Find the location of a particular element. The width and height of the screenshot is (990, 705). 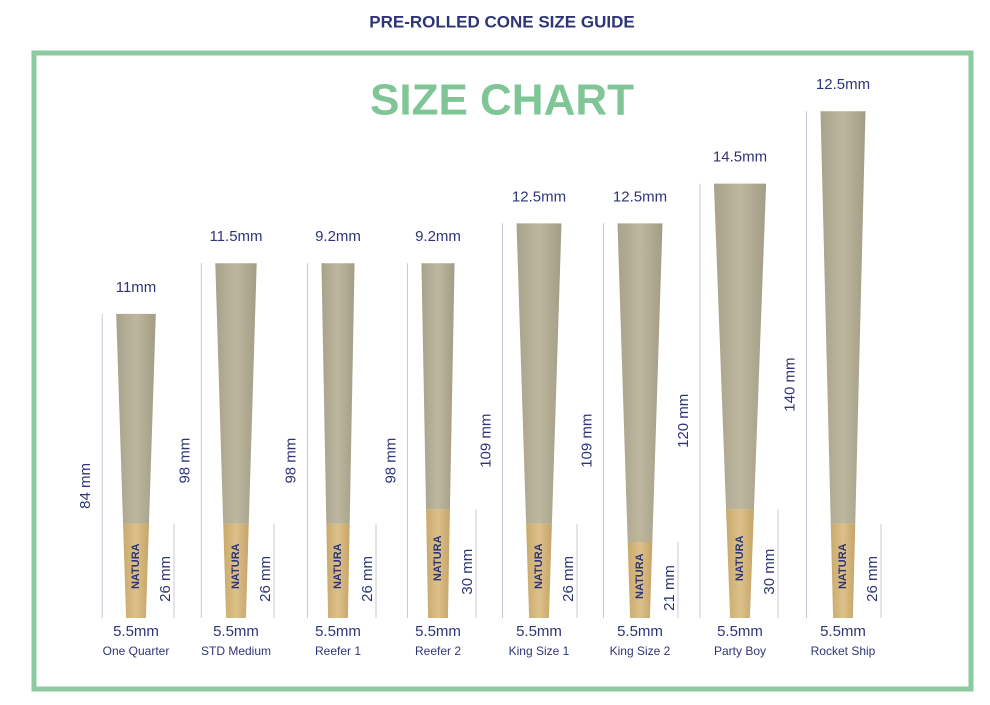

cone-name: King Size 1 is located at coordinates (539, 651).